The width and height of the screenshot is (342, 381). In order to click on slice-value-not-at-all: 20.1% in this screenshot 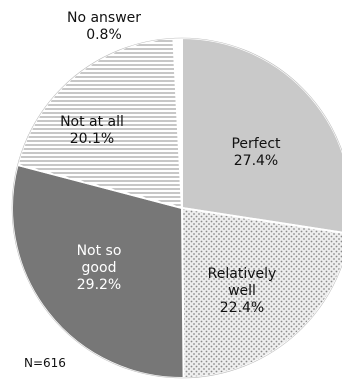, I will do `click(92, 139)`.